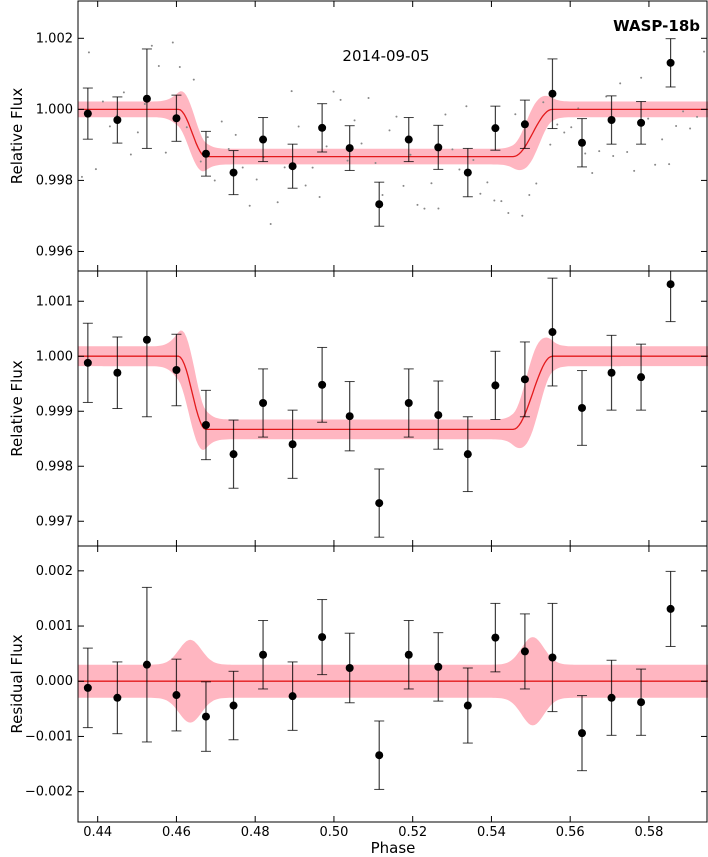  I want to click on y-axis-label: Residual Flux, so click(17, 683).